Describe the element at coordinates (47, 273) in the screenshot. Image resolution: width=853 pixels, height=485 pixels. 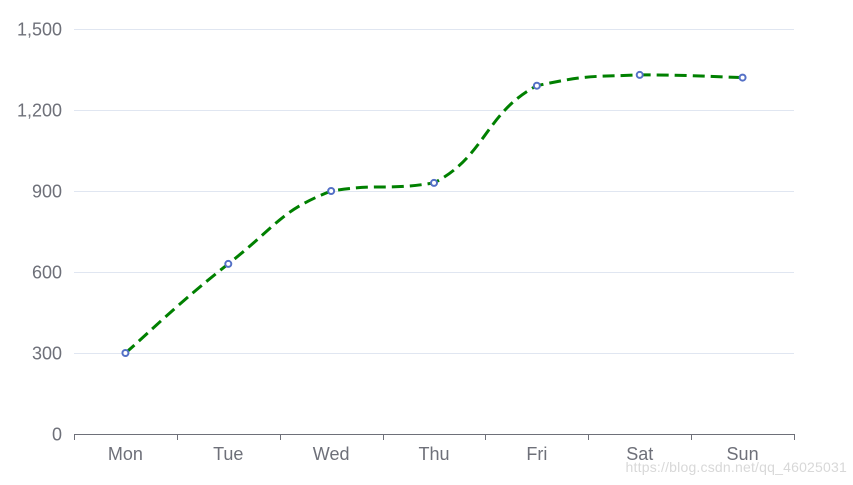
I see `y-tick-label: 600` at that location.